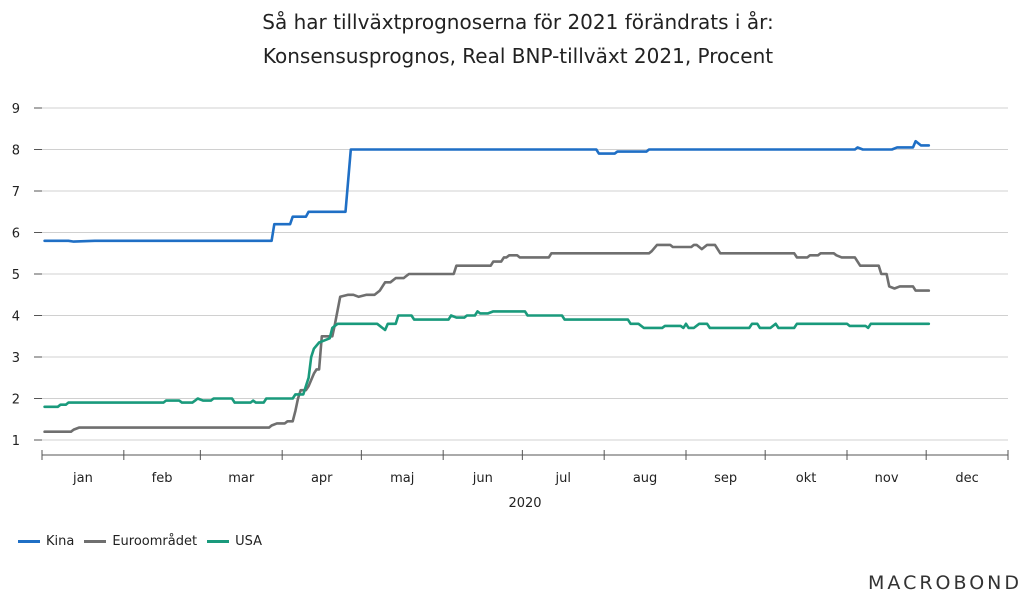 The height and width of the screenshot is (613, 1036). Describe the element at coordinates (16, 317) in the screenshot. I see `y-tick-label: 4` at that location.